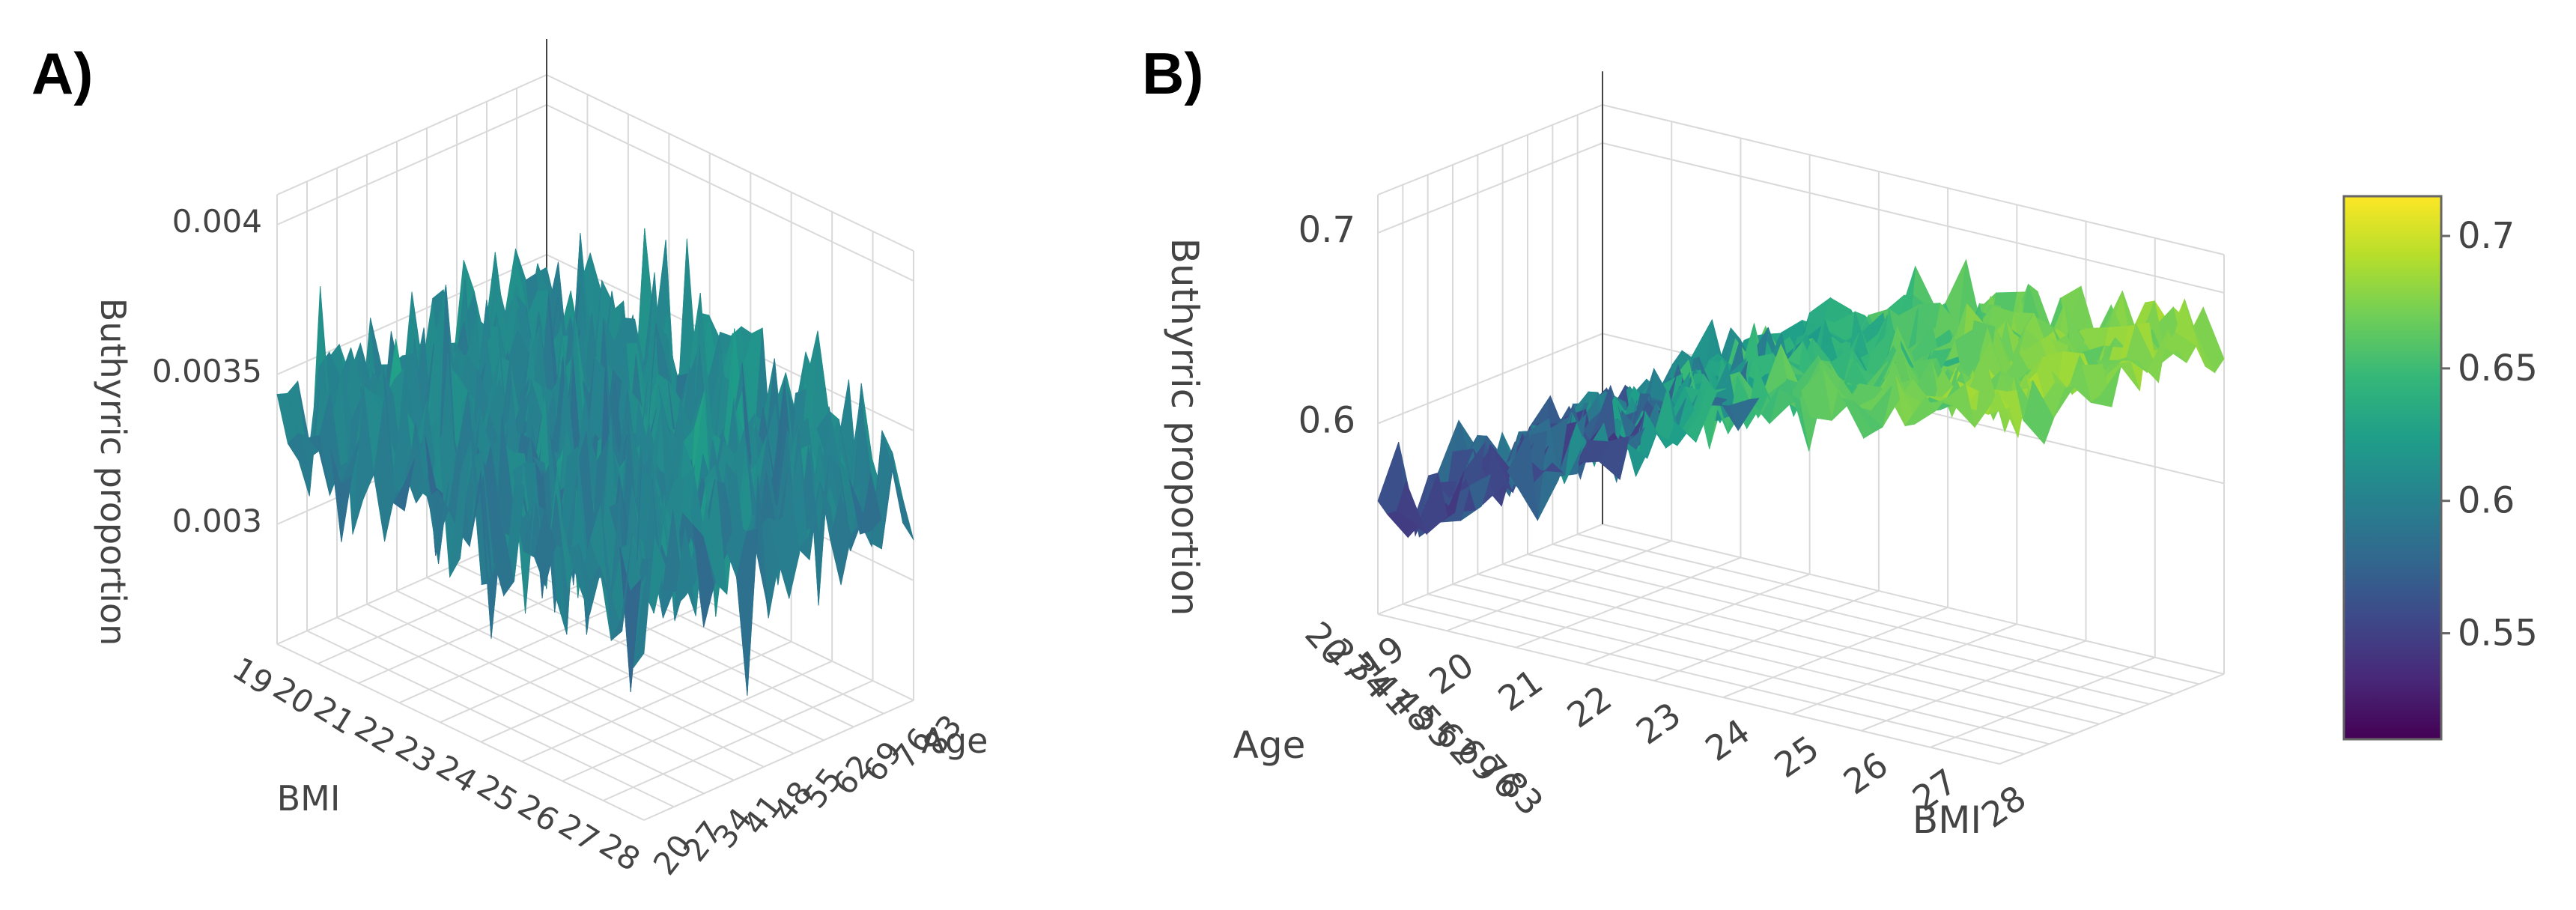  I want to click on panel-b-label: B), so click(1172, 73).